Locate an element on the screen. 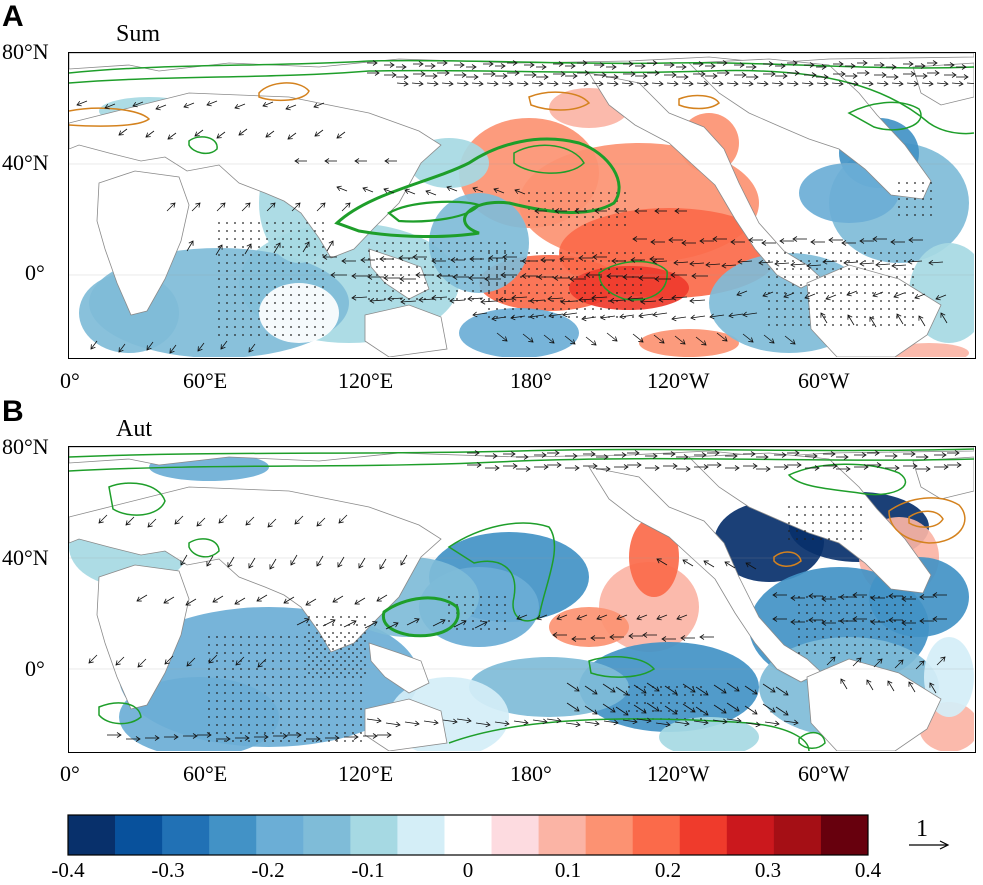 The width and height of the screenshot is (983, 885). colorbar-label-m03: -0.3 is located at coordinates (168, 870).